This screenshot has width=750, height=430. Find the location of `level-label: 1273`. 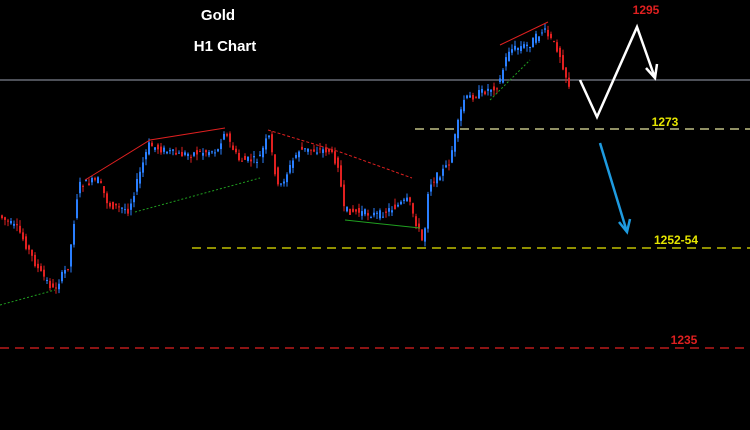

level-label: 1273 is located at coordinates (665, 122).